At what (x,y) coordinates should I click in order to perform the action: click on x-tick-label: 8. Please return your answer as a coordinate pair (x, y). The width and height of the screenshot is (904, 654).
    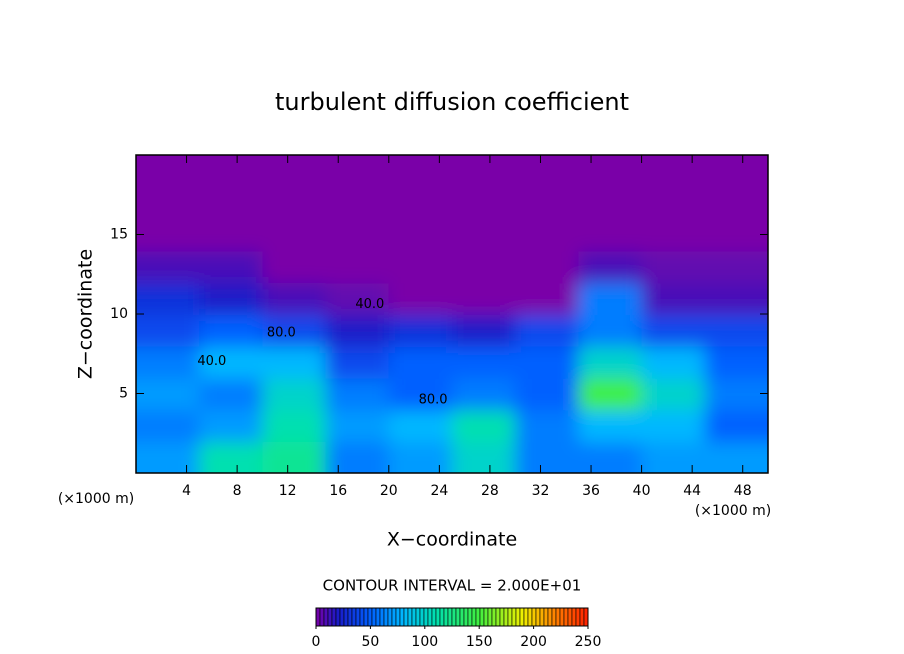
    Looking at the image, I should click on (237, 491).